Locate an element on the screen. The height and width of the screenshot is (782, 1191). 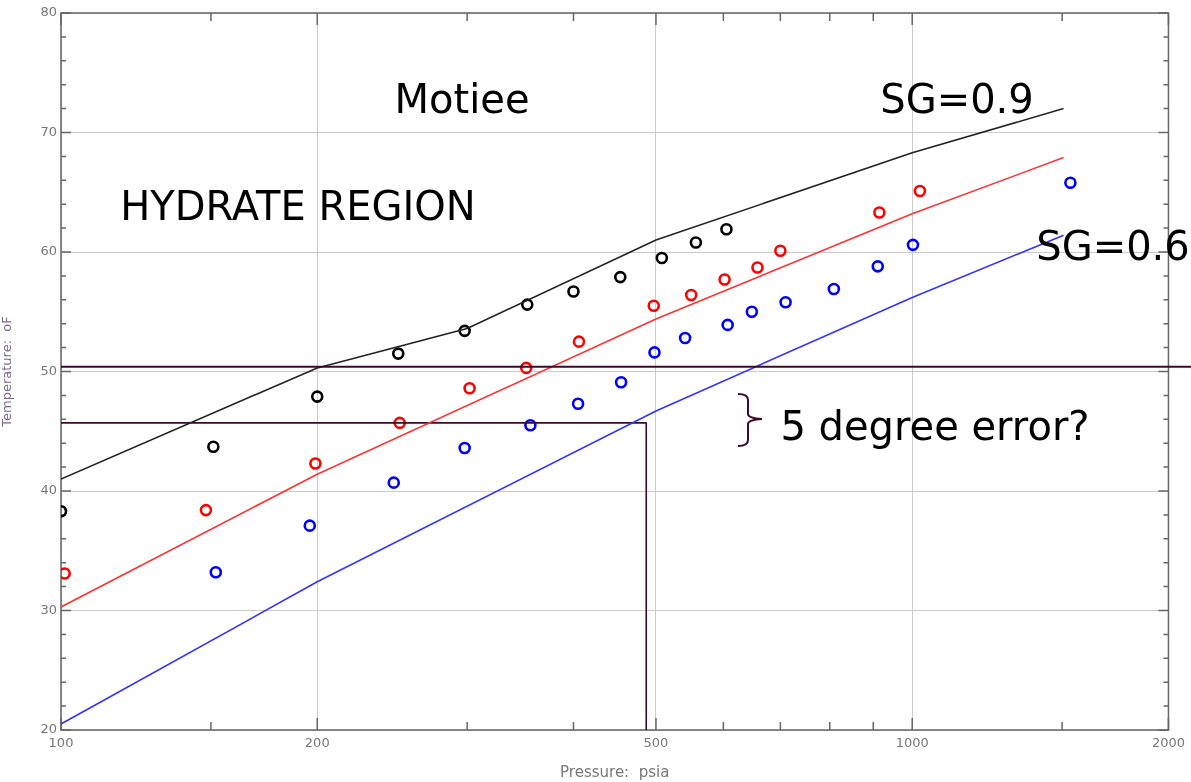
y-tick-label: 60 is located at coordinates (48, 251).